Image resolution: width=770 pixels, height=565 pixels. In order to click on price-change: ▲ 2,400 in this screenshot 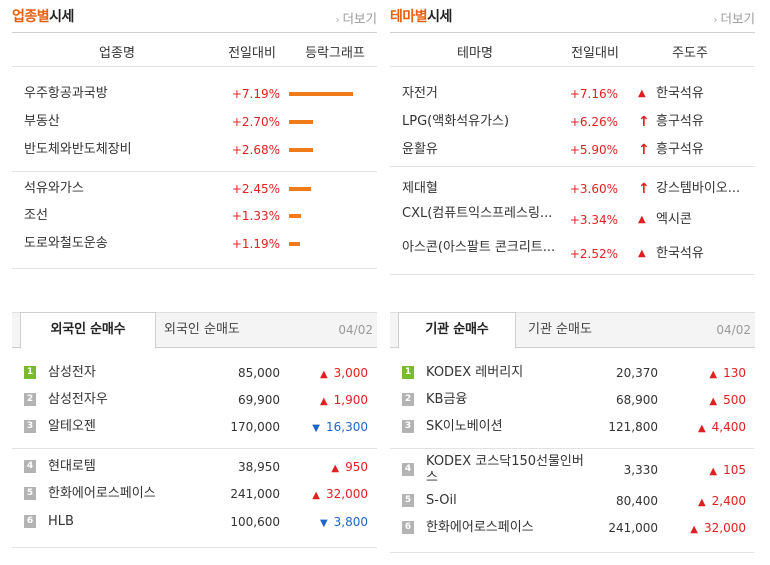, I will do `click(722, 502)`.